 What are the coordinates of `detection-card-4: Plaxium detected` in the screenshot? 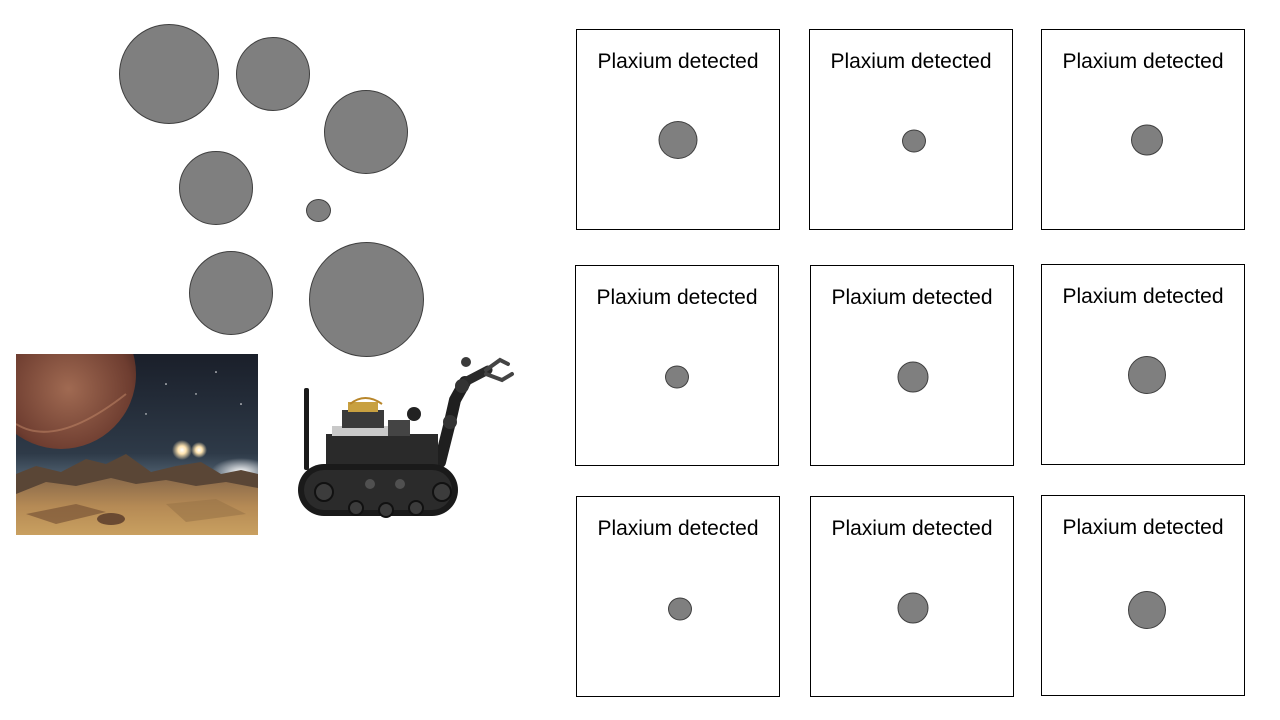 It's located at (677, 365).